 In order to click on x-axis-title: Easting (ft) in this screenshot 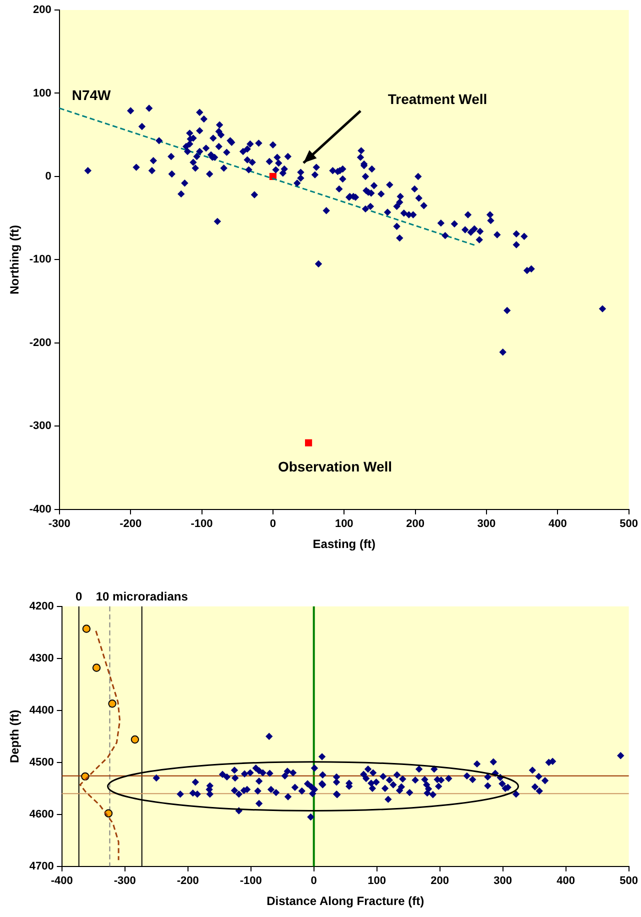, I will do `click(344, 544)`.